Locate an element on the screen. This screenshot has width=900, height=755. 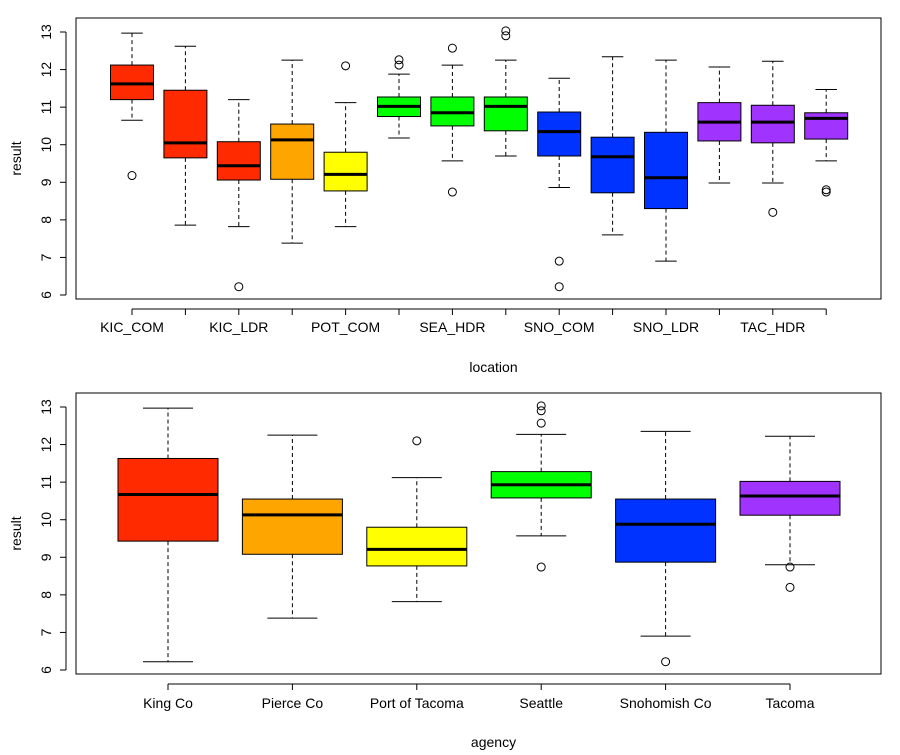
x-tick-label: SEA_HDR is located at coordinates (452, 327).